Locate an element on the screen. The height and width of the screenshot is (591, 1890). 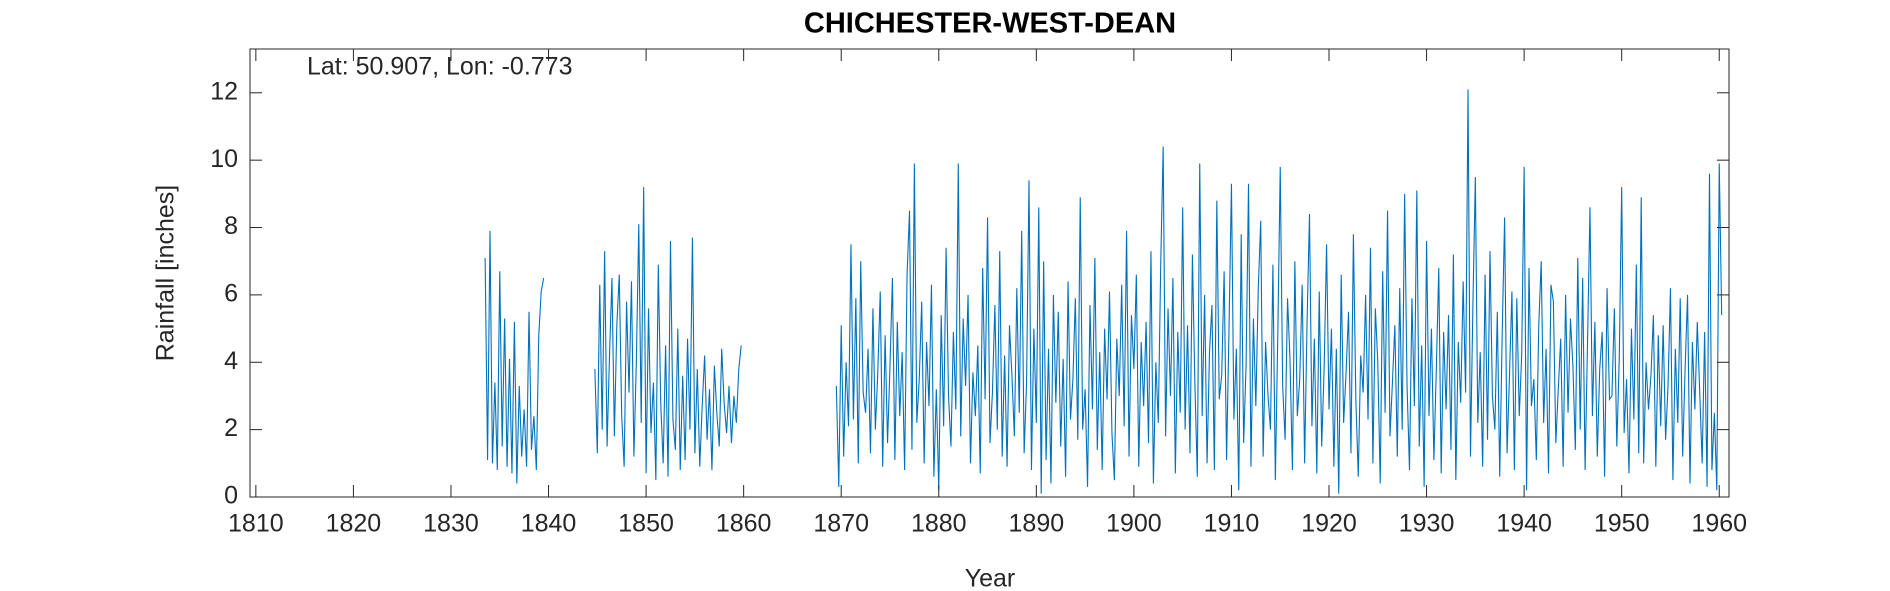
chart-title: CHICHESTER-WEST-DEAN is located at coordinates (990, 24).